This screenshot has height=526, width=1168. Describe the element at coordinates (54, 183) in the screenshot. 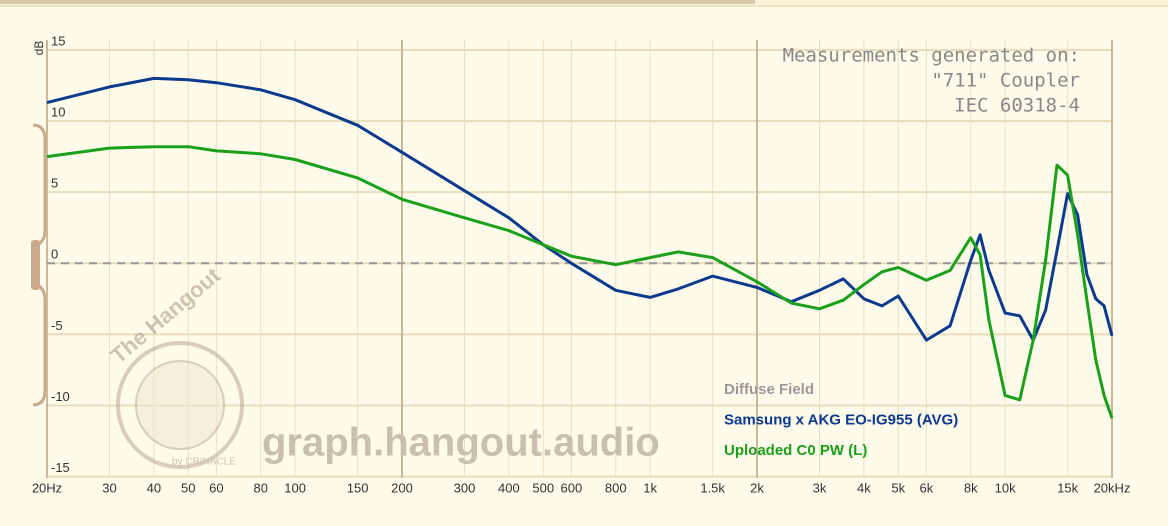

I see `y-tick-label: 5` at that location.